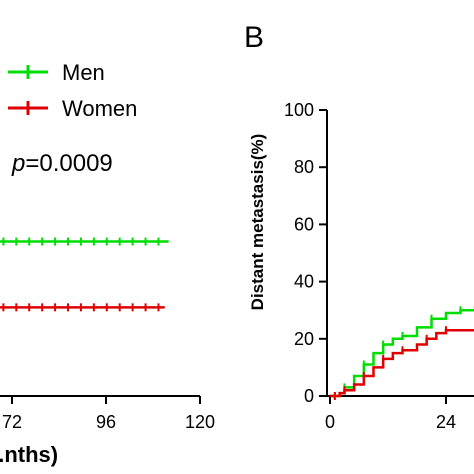  I want to click on panel-b-y-axis-label: Distant metastasis(%), so click(257, 222).